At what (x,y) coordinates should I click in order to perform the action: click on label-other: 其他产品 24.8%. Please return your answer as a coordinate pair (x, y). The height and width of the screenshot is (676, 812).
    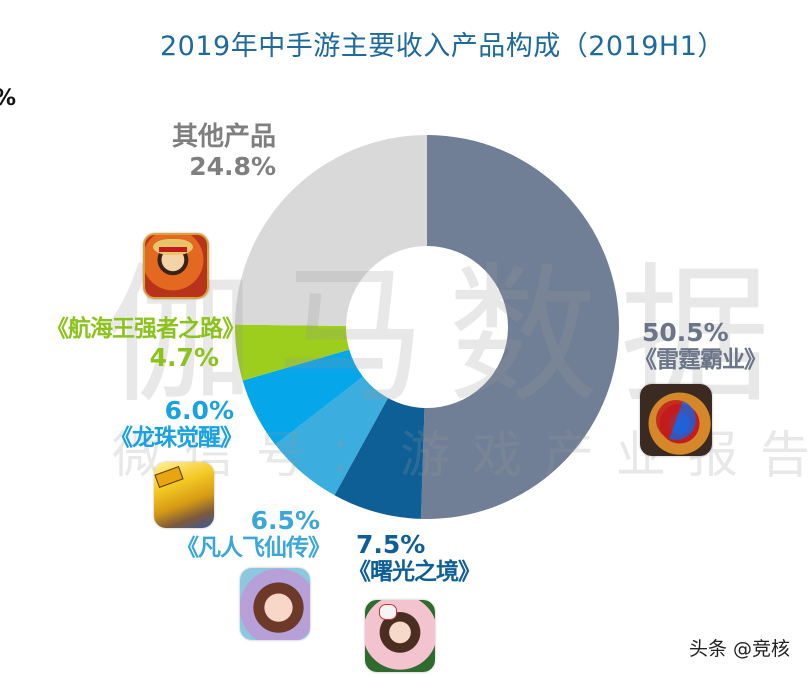
    Looking at the image, I should click on (213, 151).